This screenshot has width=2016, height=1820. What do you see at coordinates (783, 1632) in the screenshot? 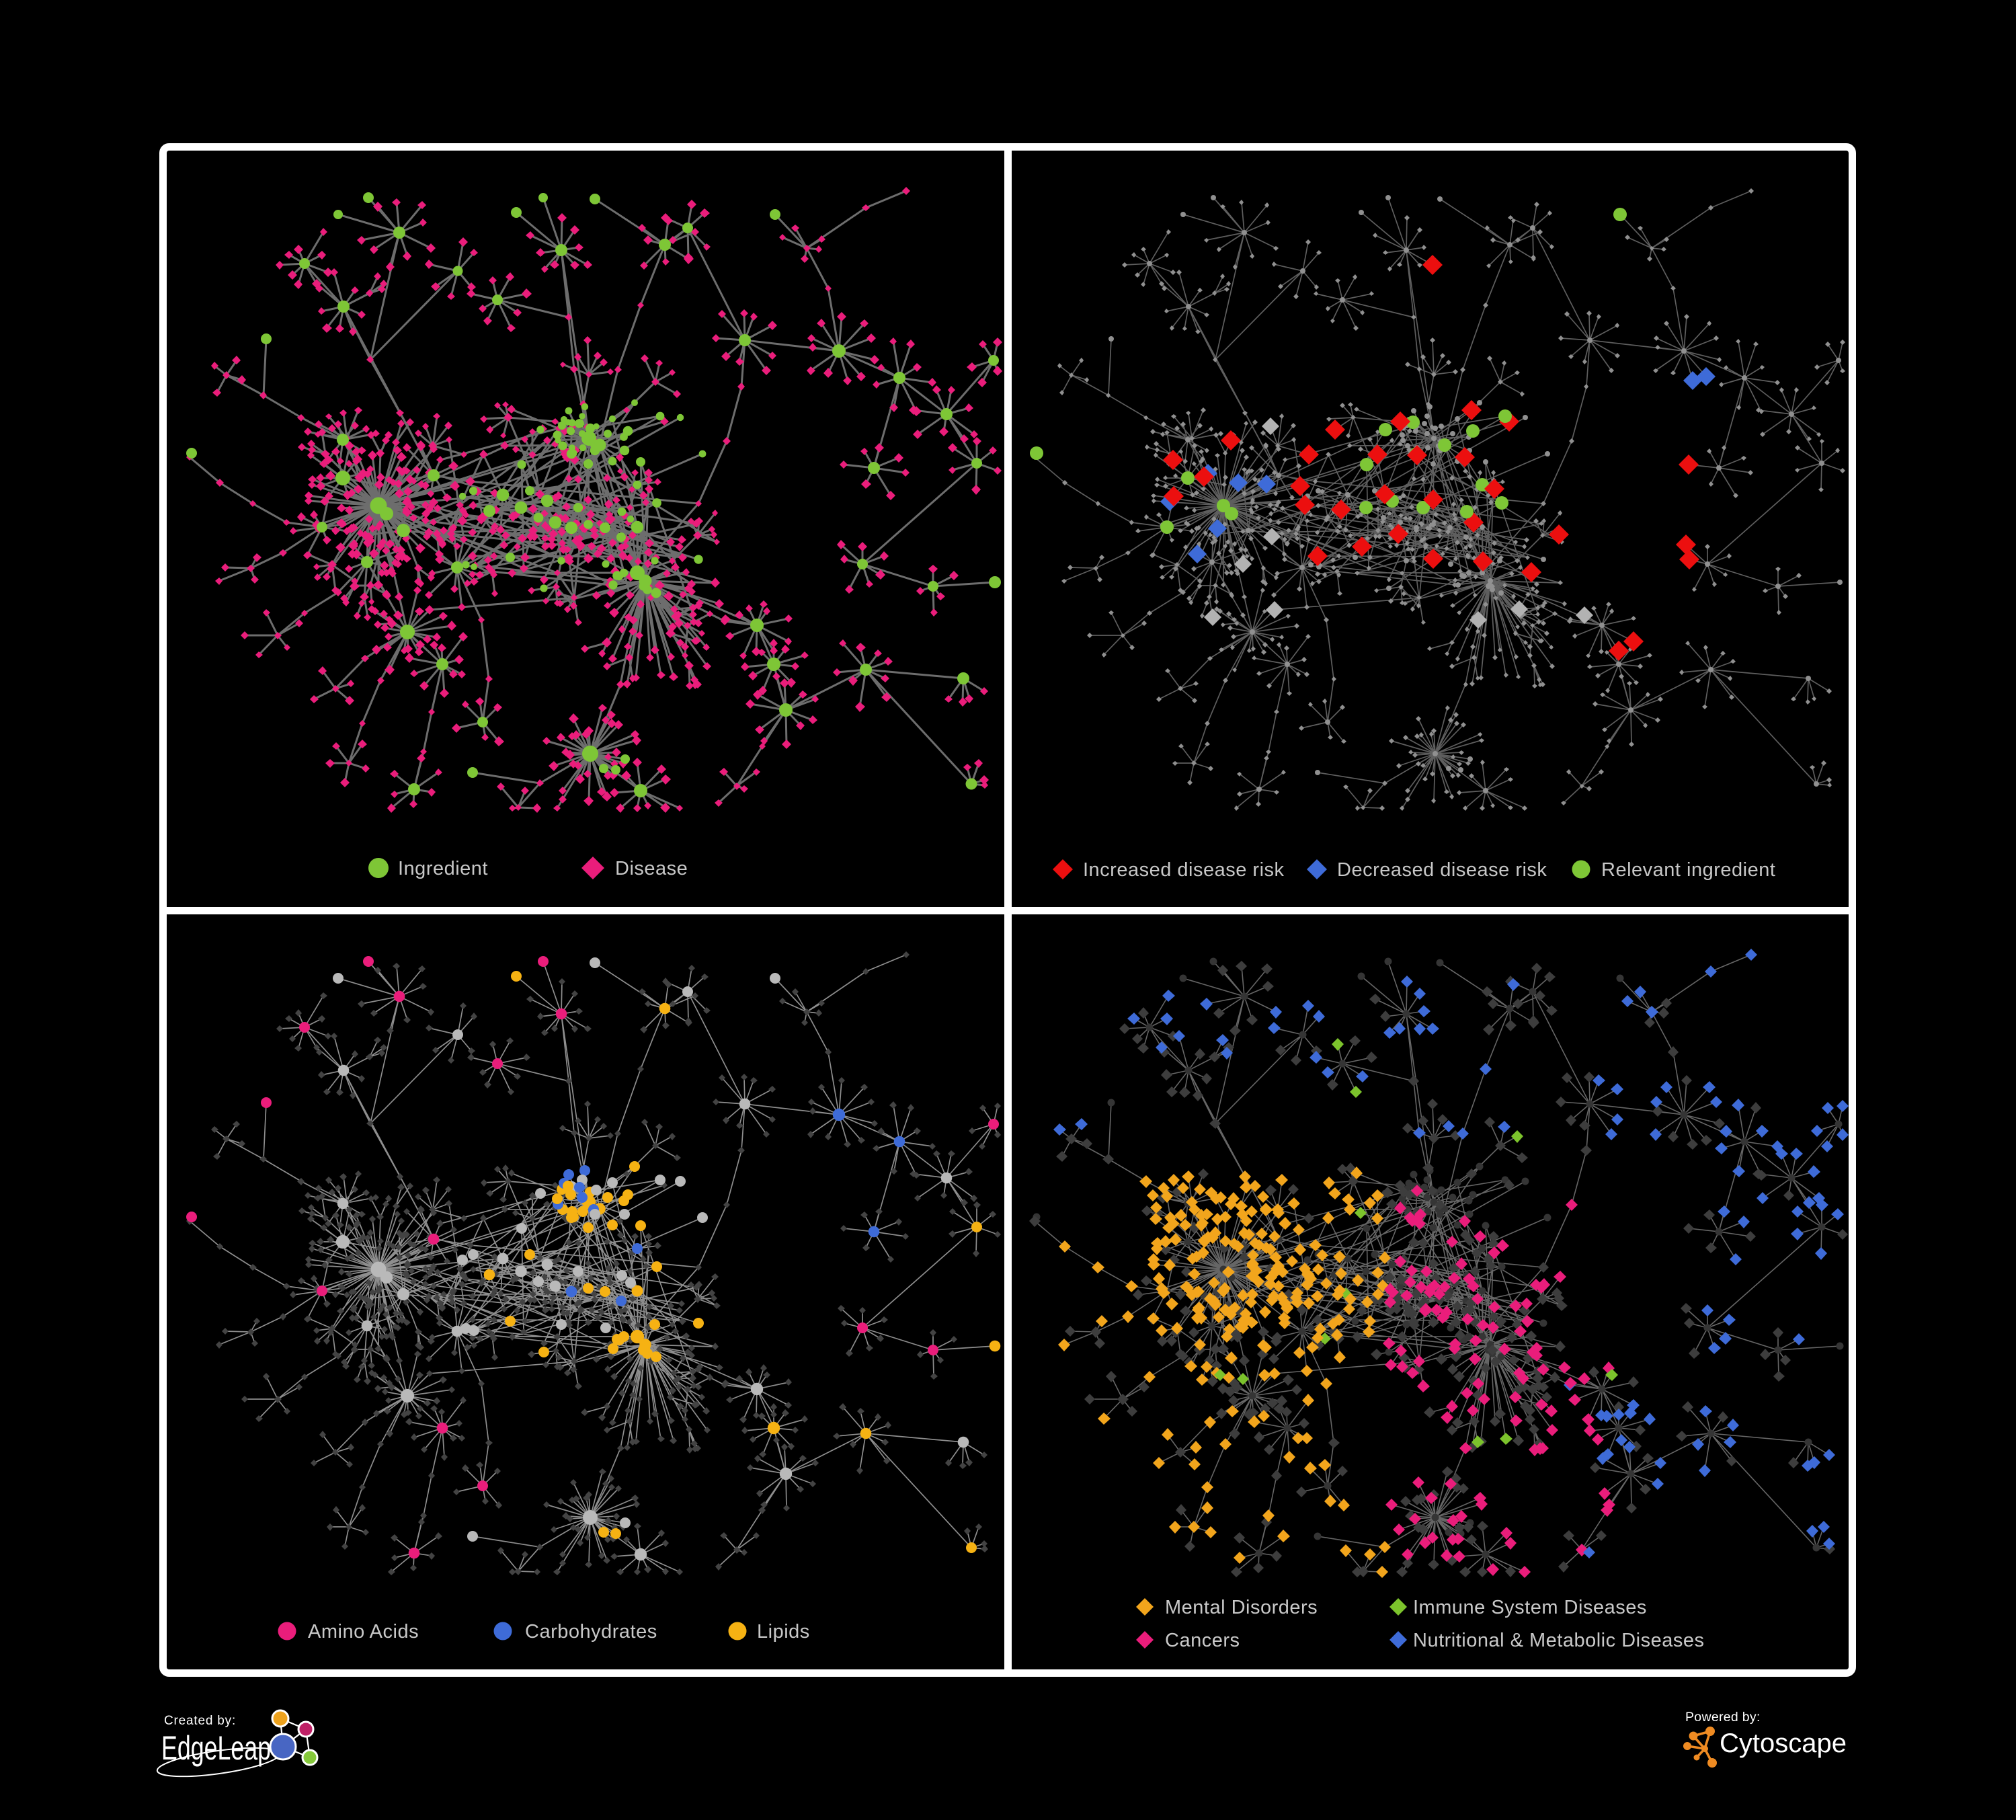
I see `svg-text: Lipids` at bounding box center [783, 1632].